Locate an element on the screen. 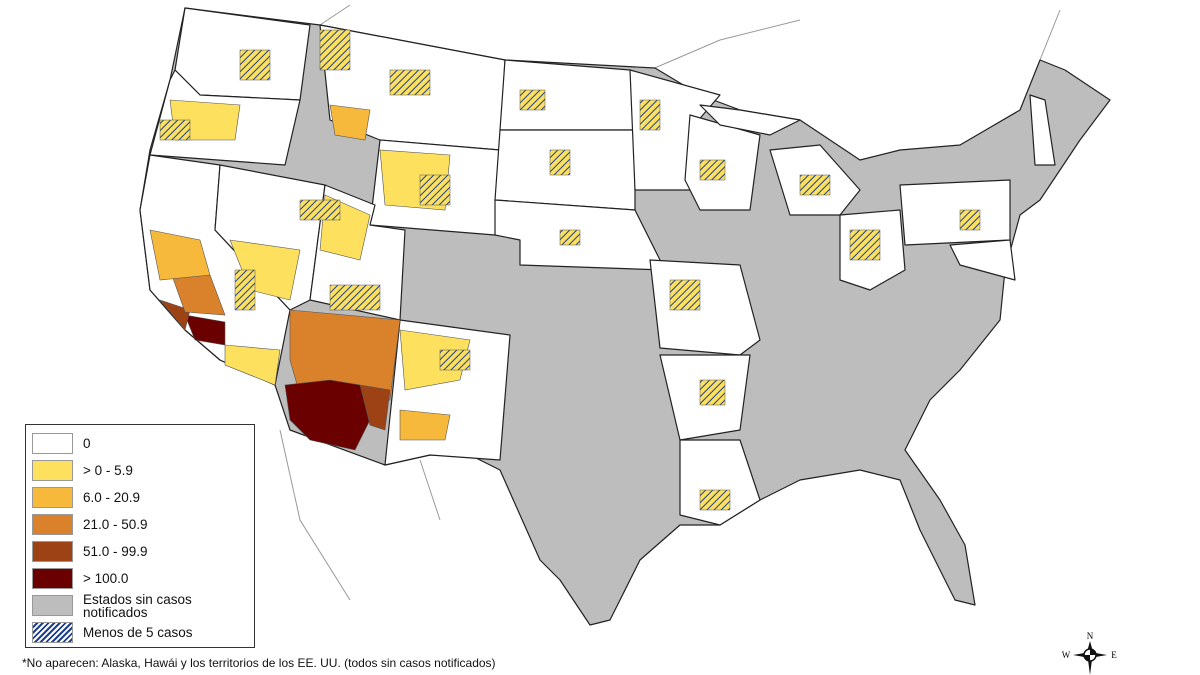 This screenshot has width=1200, height=675. legend-item-21-50.9: 21.0 - 50.9 is located at coordinates (140, 524).